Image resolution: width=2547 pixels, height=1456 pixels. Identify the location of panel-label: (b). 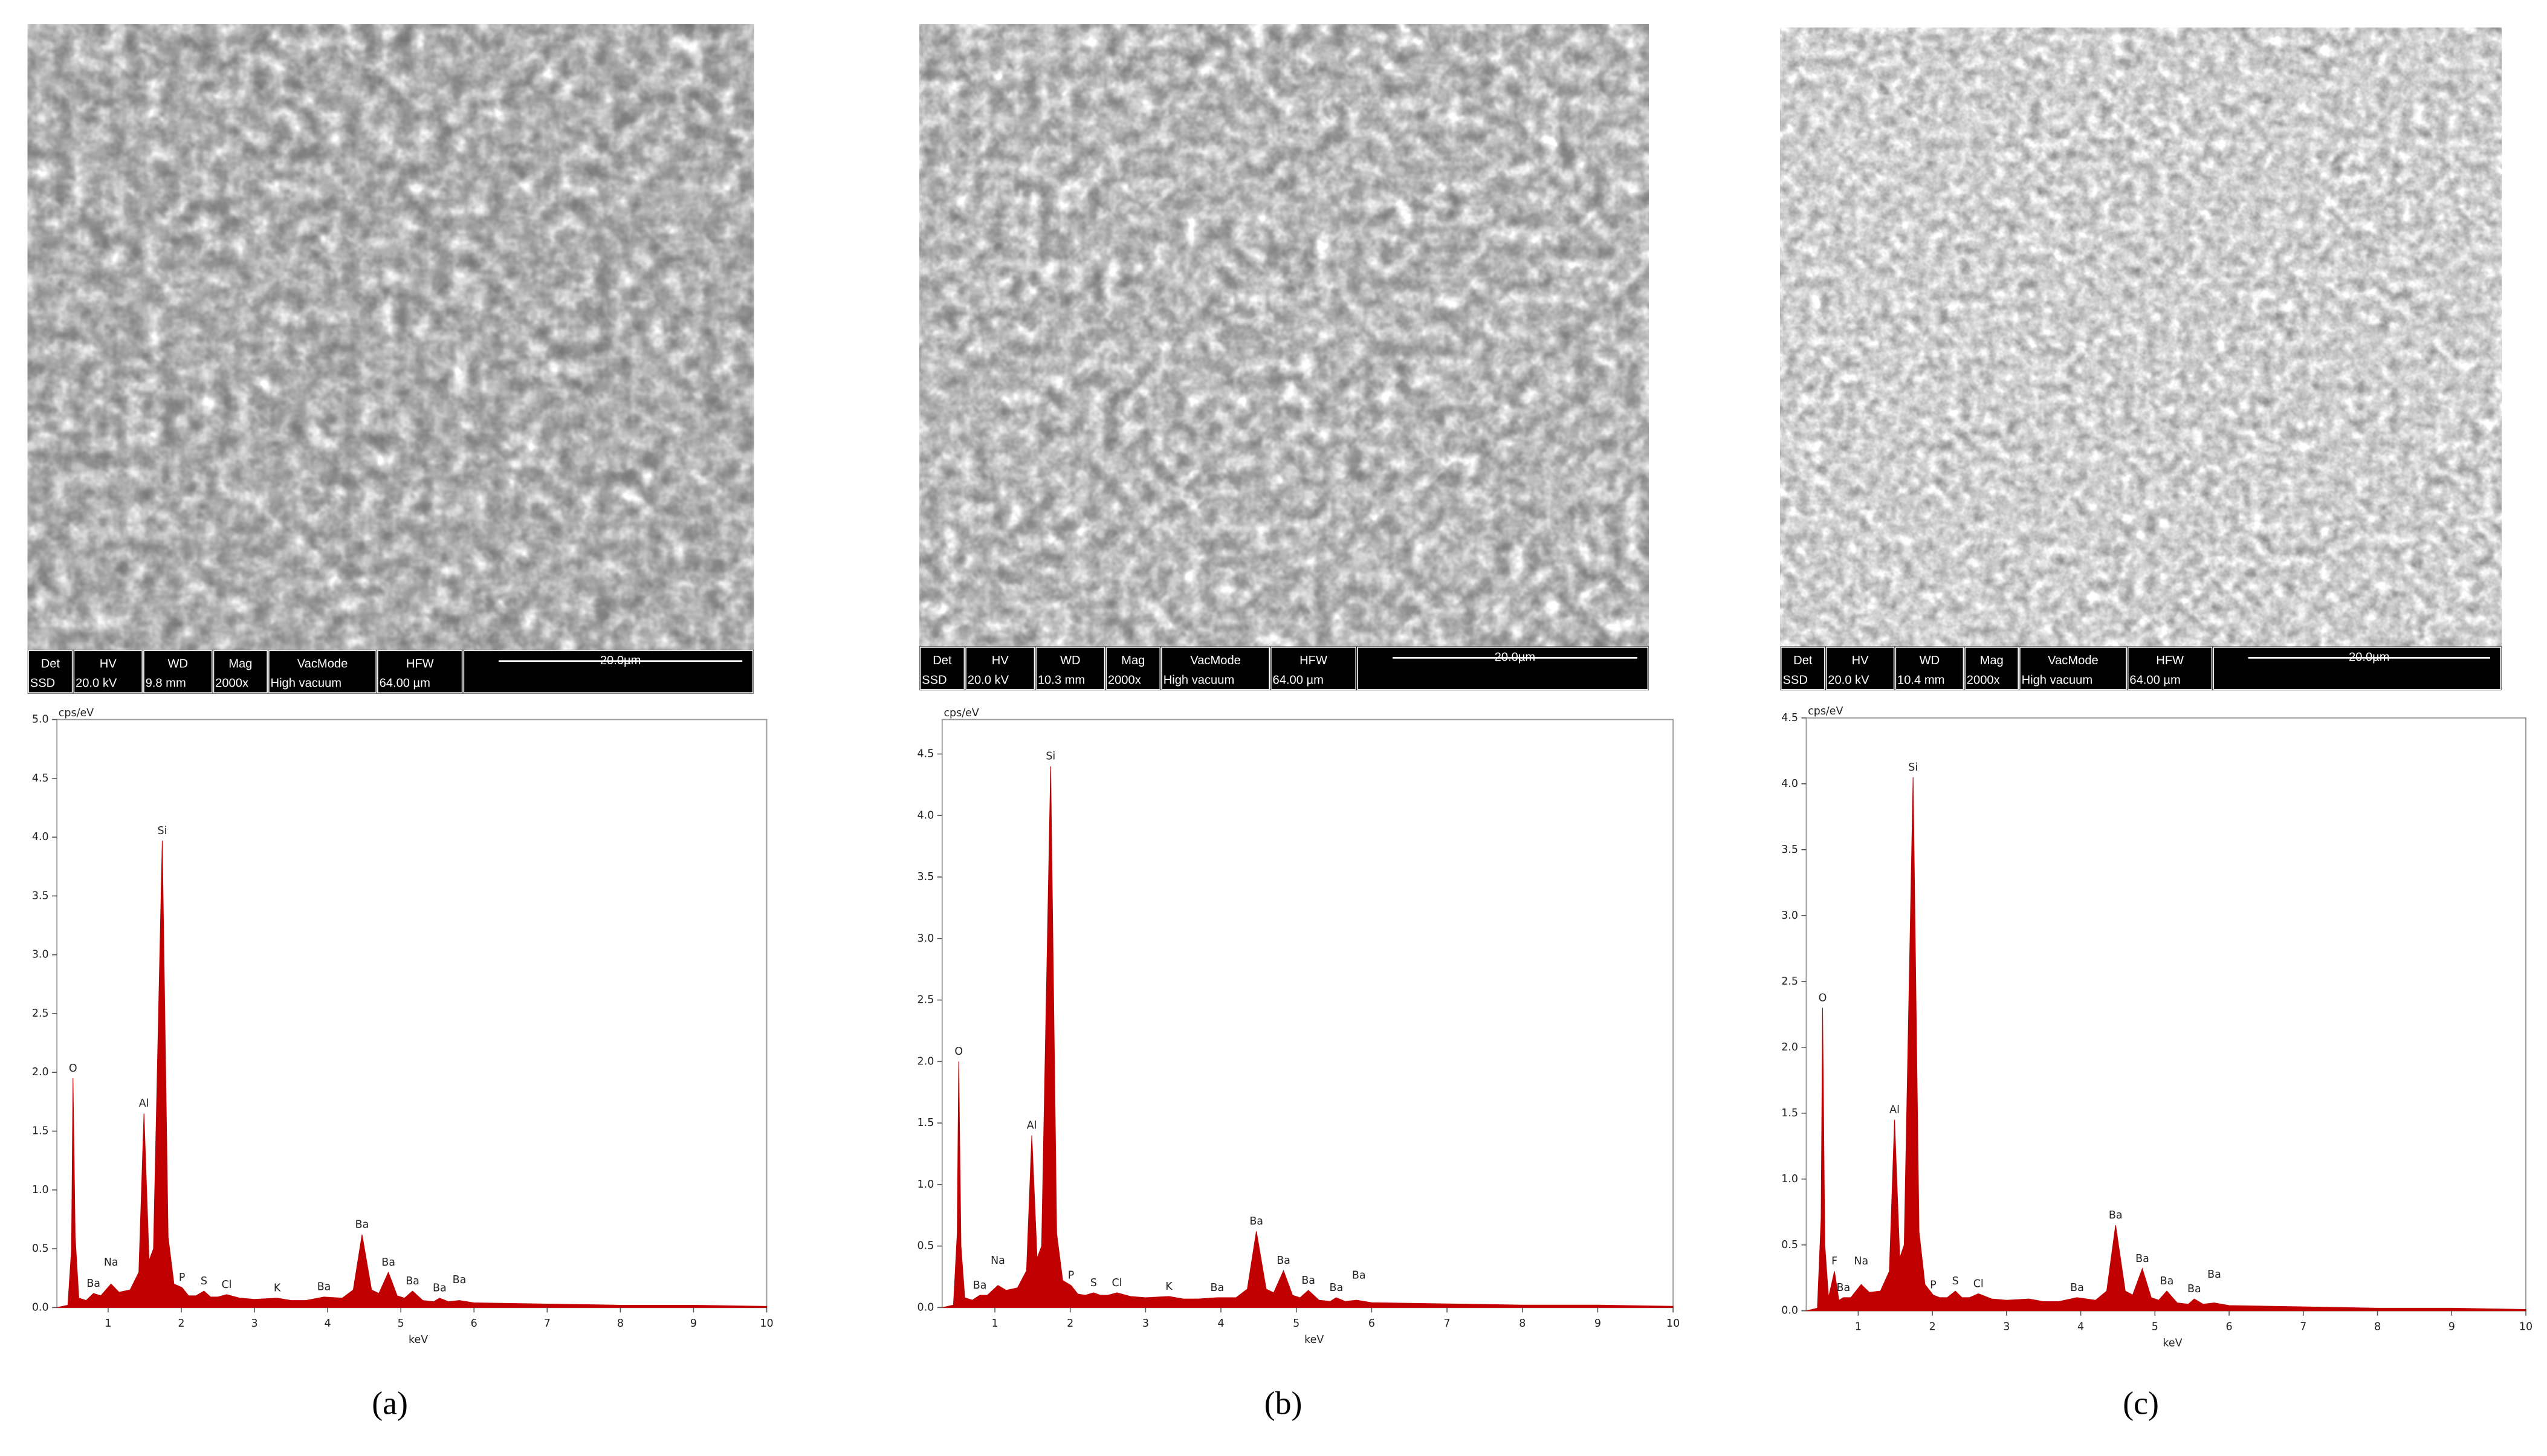
(1283, 1403).